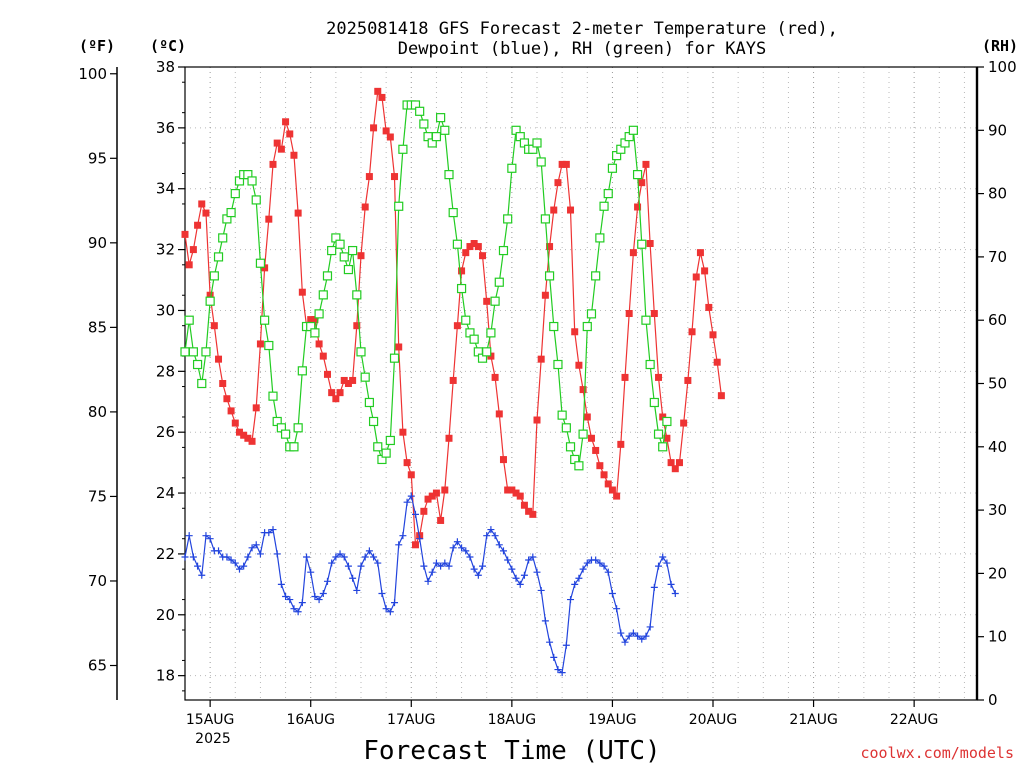  Describe the element at coordinates (165, 310) in the screenshot. I see `celsius-tick-label: 30` at that location.